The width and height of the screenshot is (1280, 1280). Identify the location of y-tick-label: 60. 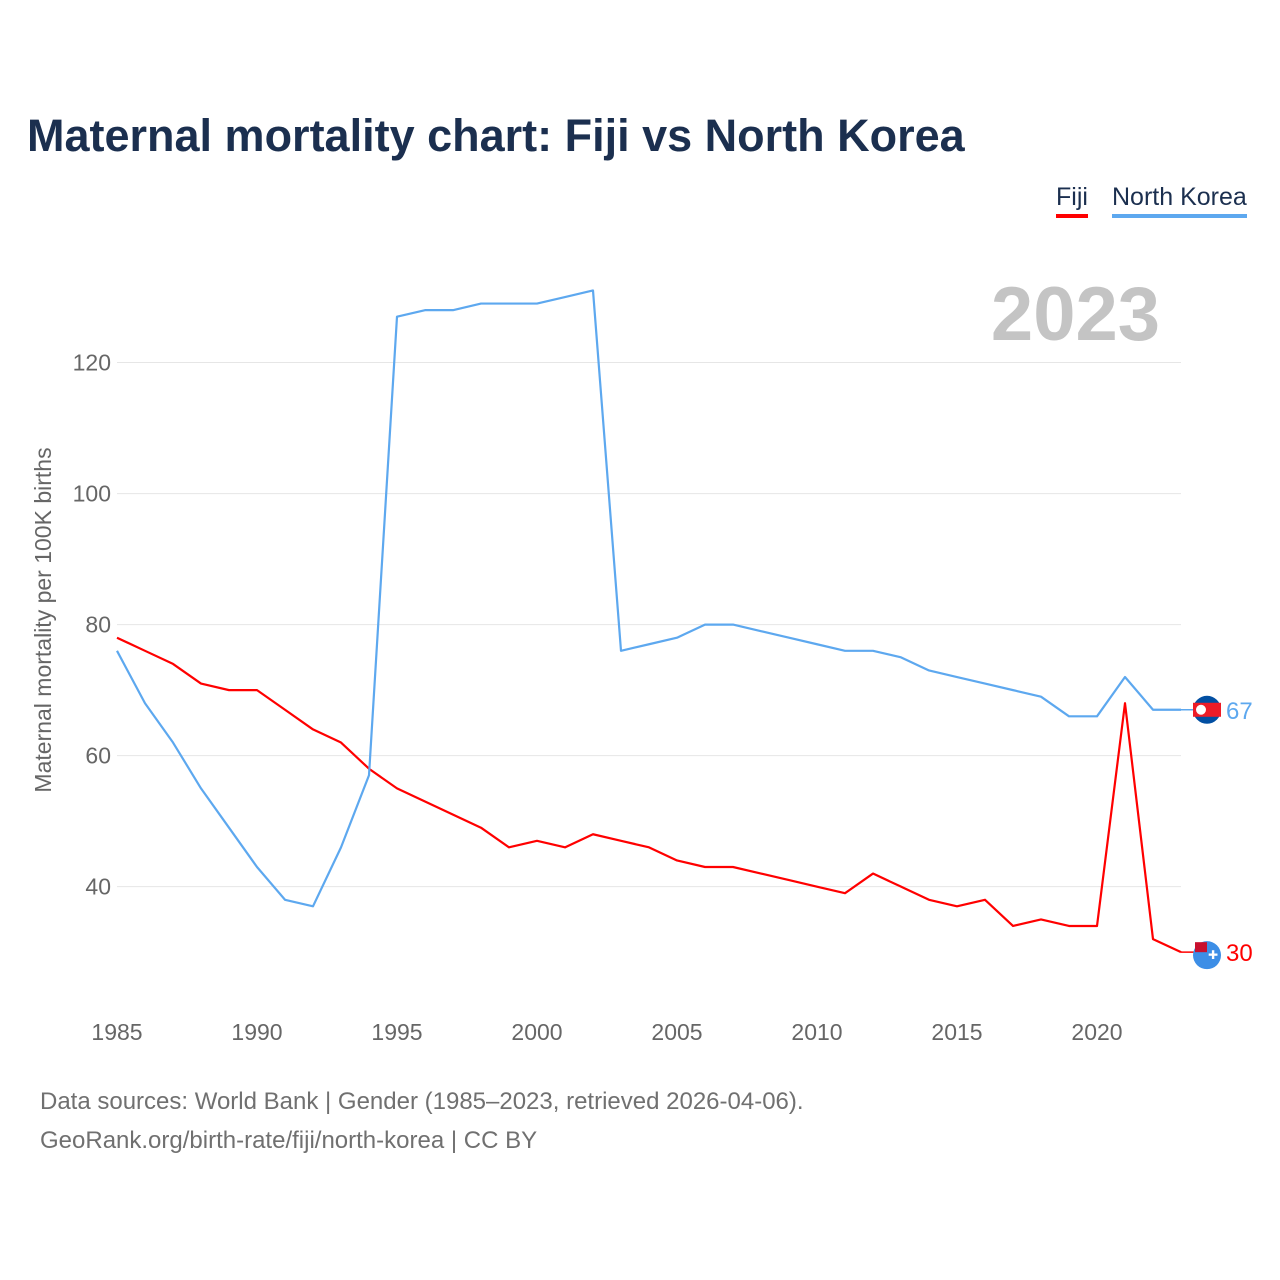
(98, 756).